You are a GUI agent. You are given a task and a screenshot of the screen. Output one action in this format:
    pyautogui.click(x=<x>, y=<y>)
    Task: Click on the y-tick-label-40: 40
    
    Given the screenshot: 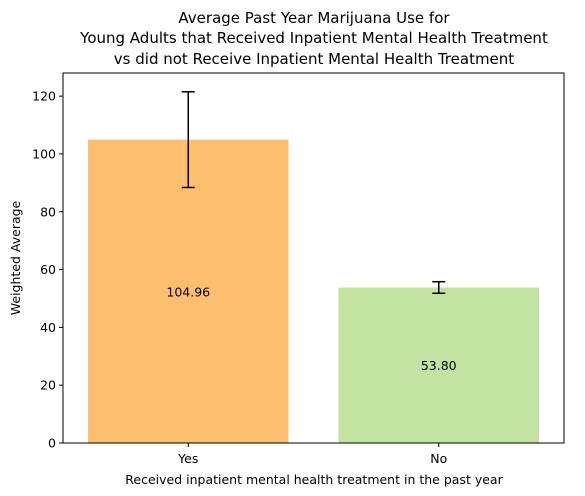 What is the action you would take?
    pyautogui.click(x=48, y=327)
    